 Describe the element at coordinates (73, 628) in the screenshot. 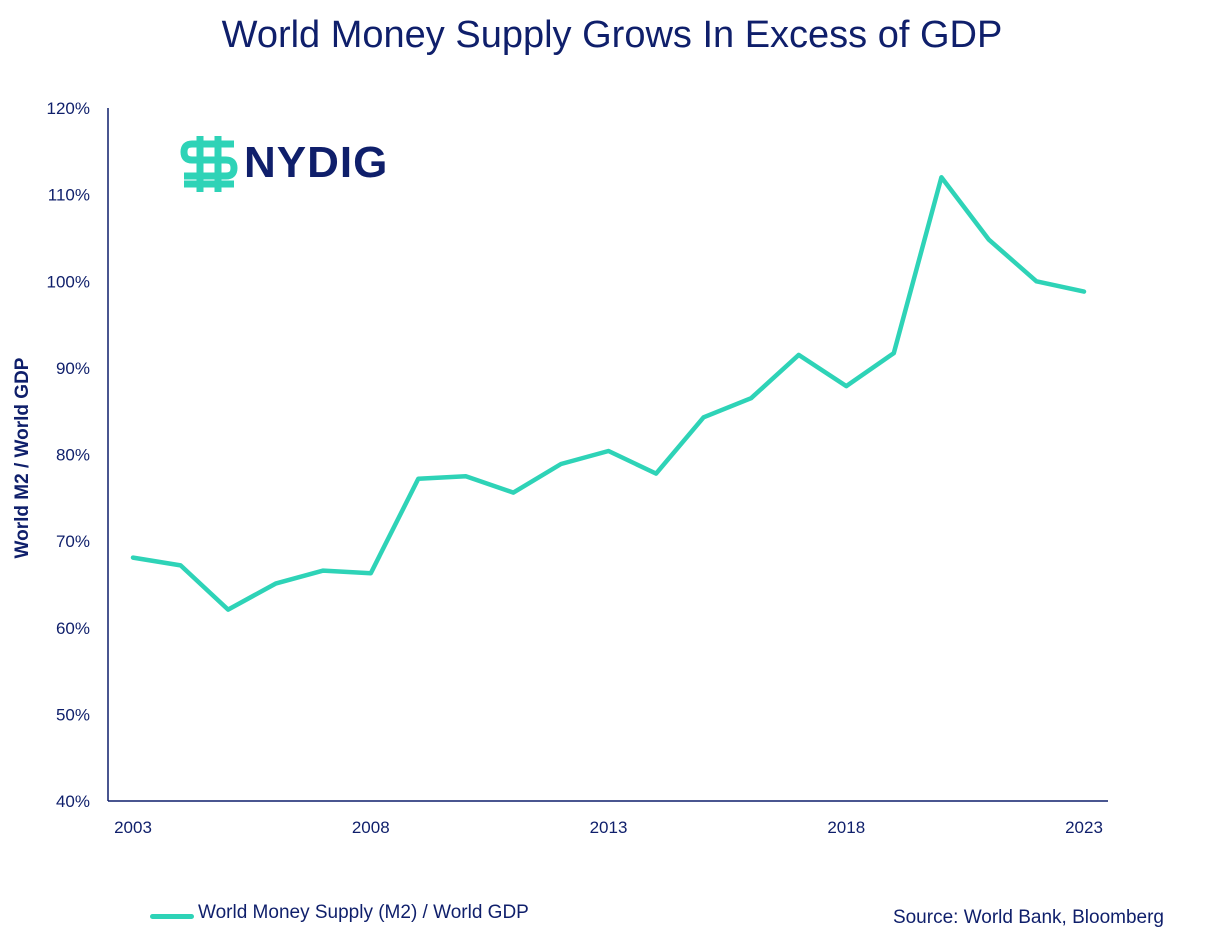

I see `y-tick-label: 60%` at that location.